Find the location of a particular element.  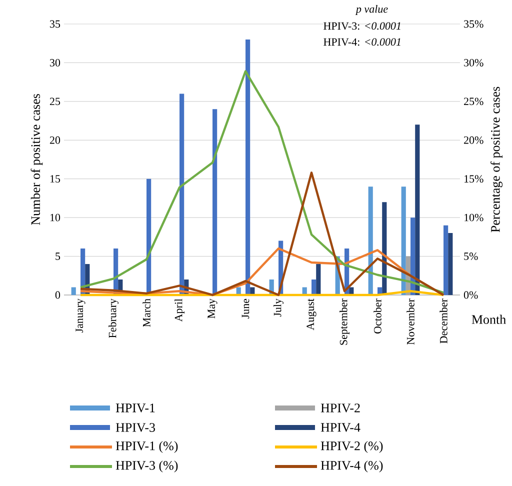

legend-label: HPIV-4 (%) is located at coordinates (351, 466).